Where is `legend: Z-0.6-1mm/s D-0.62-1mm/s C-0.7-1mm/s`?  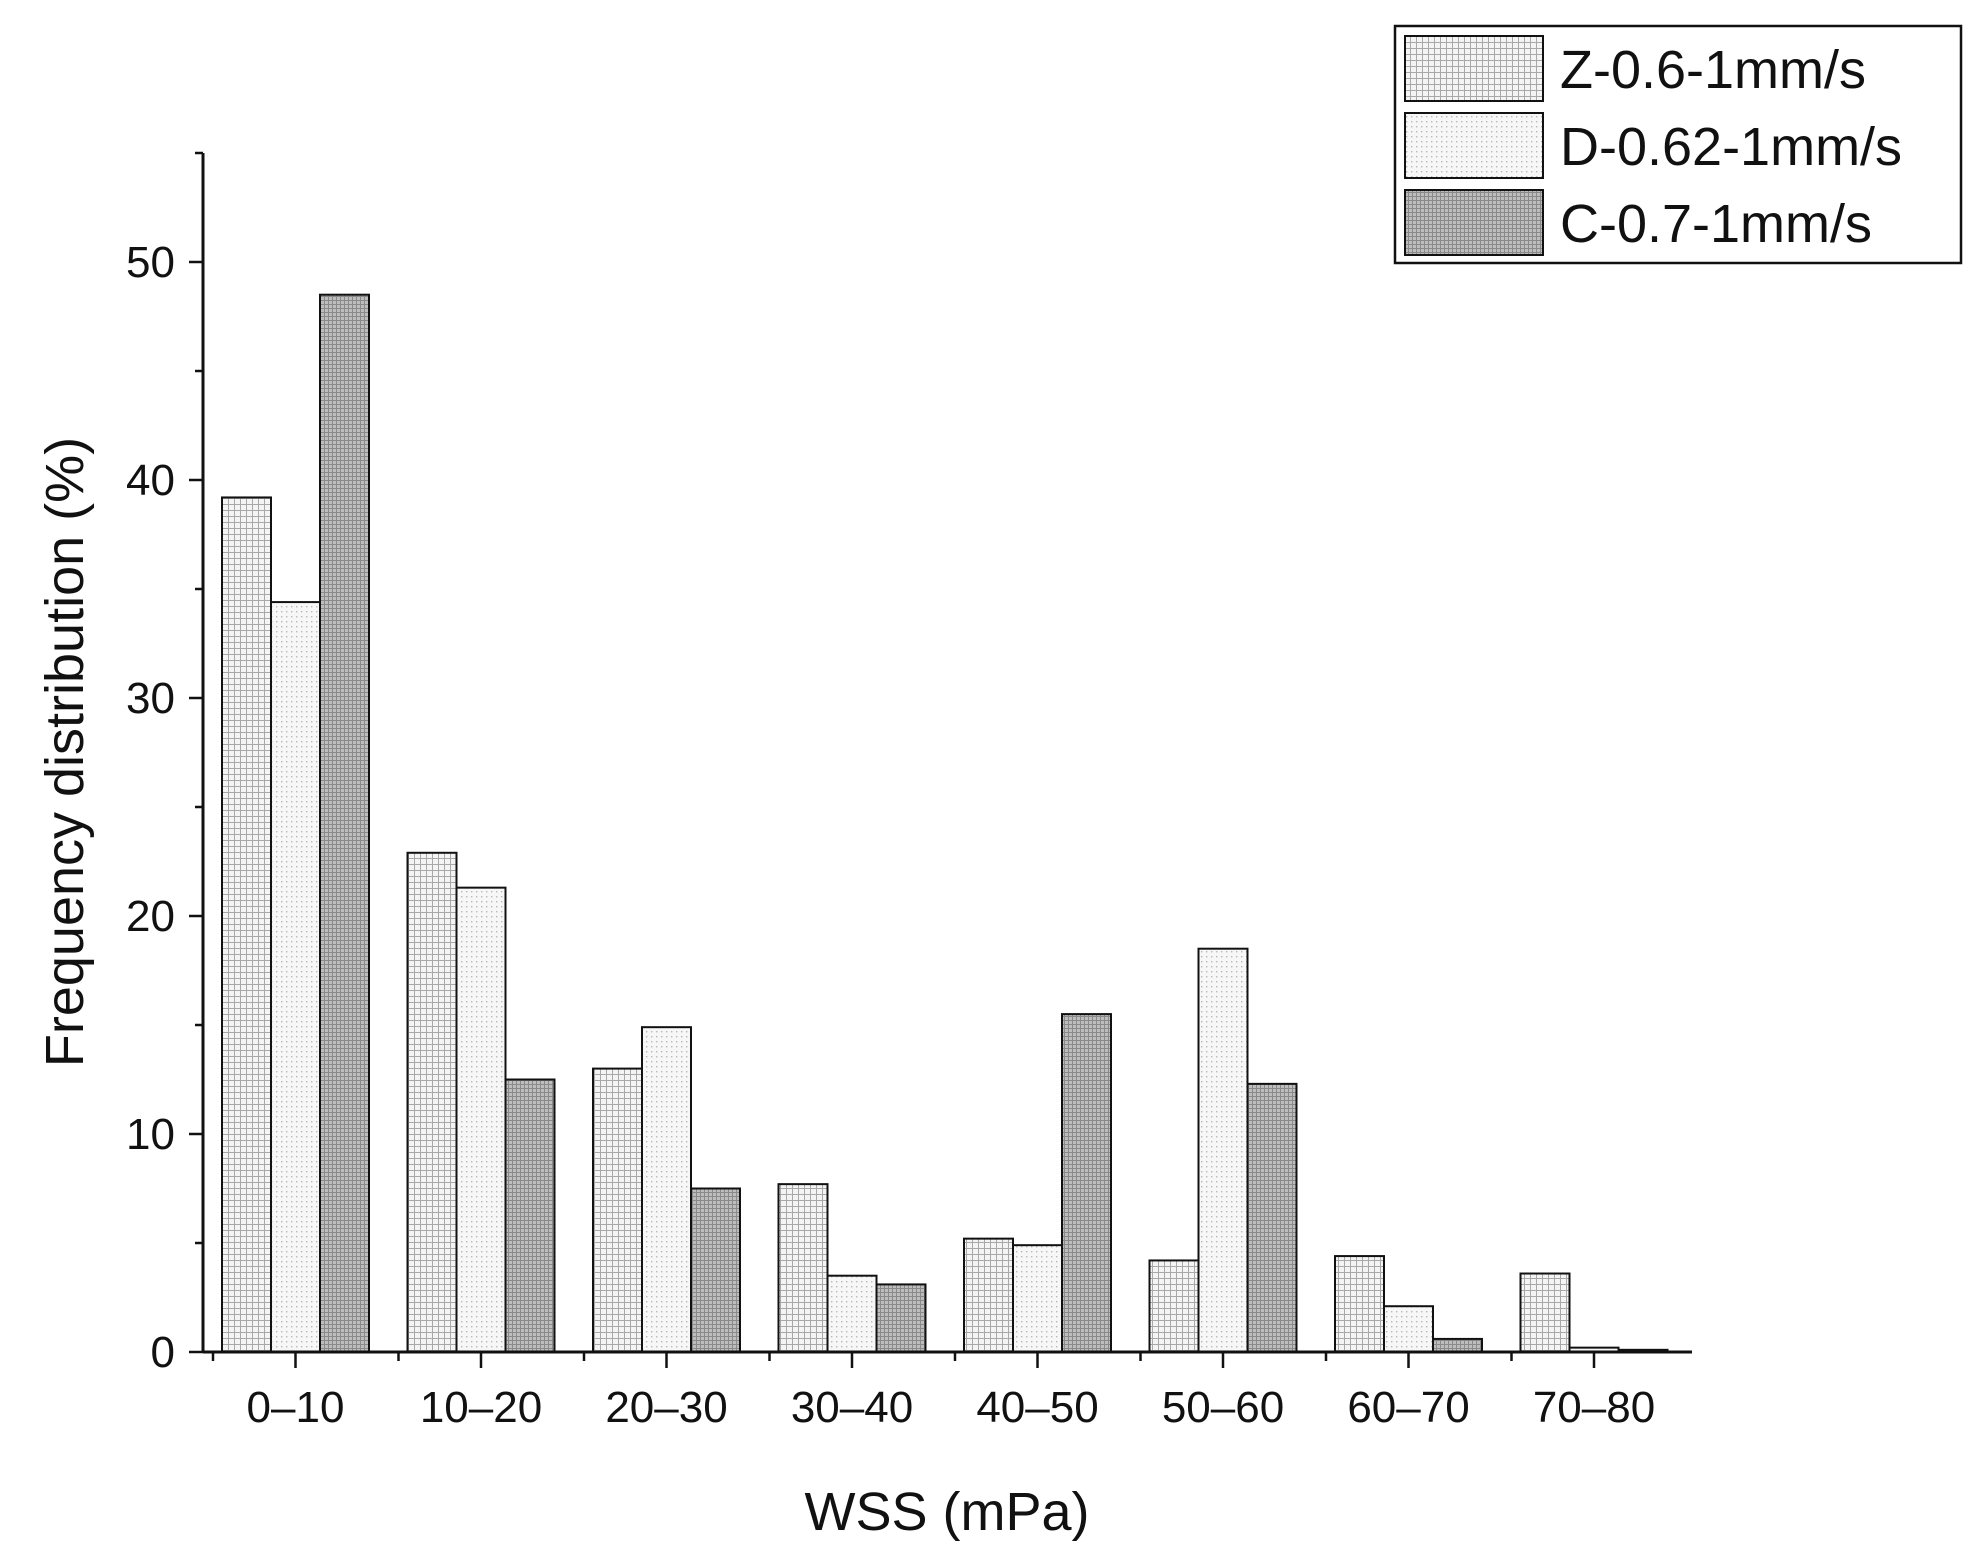 legend: Z-0.6-1mm/s D-0.62-1mm/s C-0.7-1mm/s is located at coordinates (1678, 144).